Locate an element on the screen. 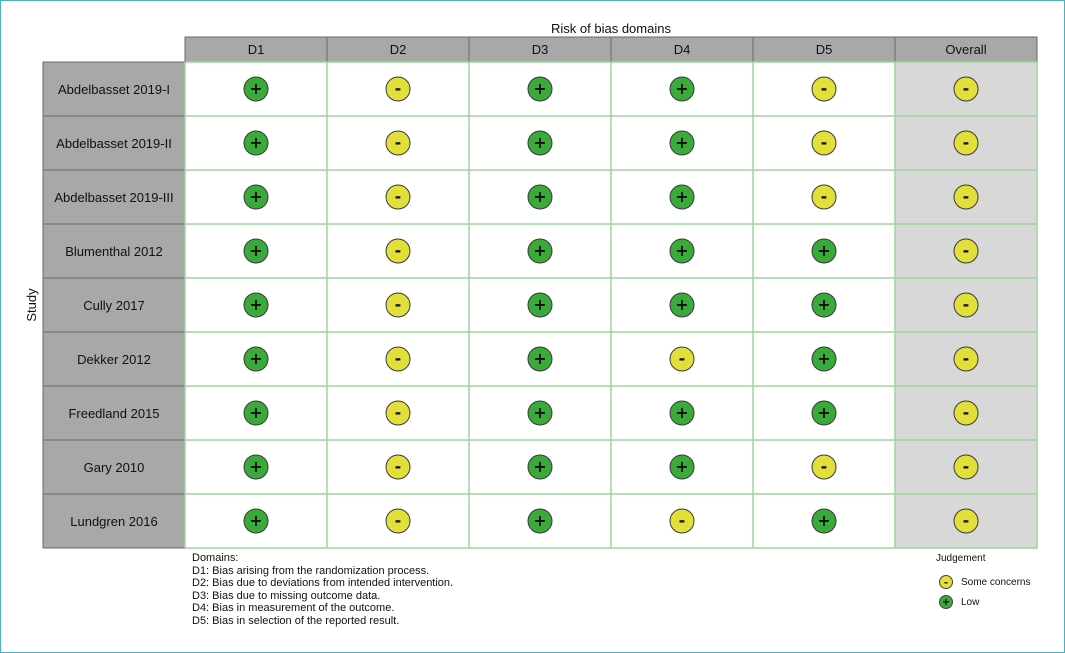  column-header-label: D3 is located at coordinates (540, 49).